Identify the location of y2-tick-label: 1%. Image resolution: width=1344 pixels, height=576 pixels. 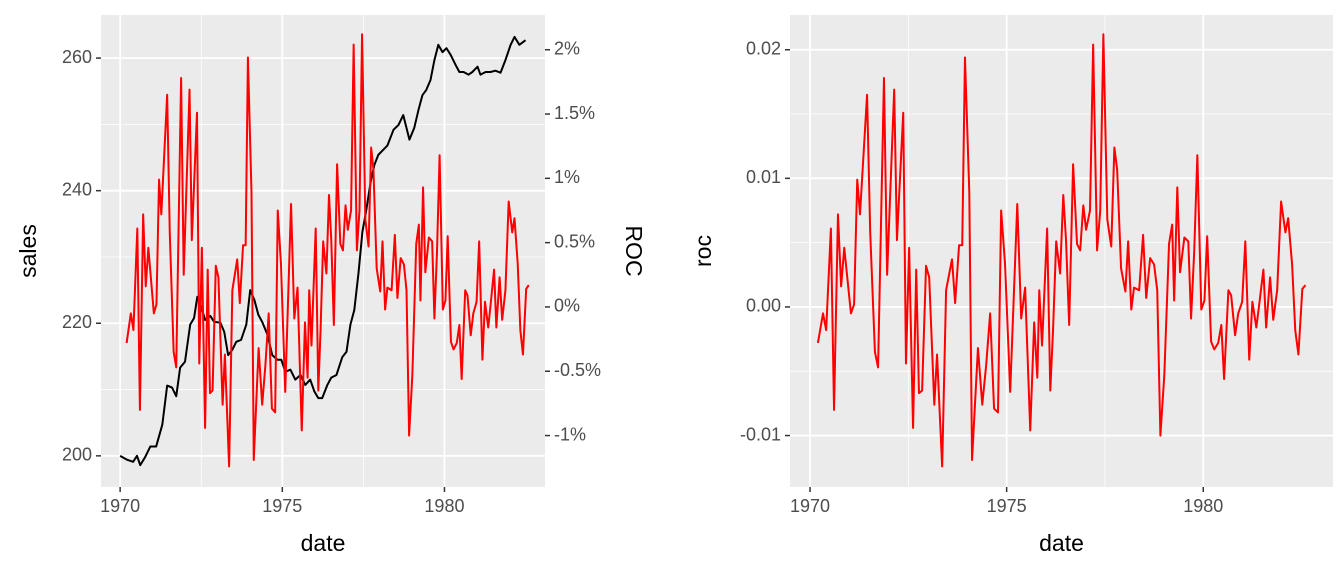
(567, 177).